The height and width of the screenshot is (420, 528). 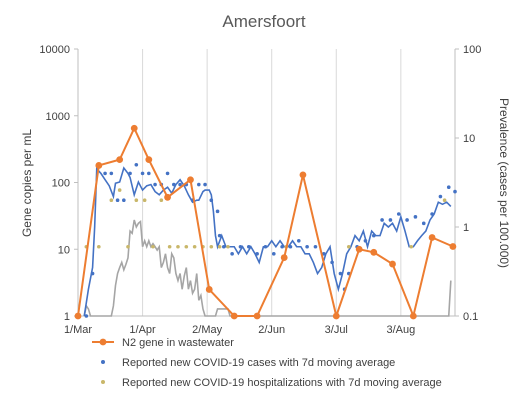 I want to click on legend-cases-swatch, so click(x=103, y=362).